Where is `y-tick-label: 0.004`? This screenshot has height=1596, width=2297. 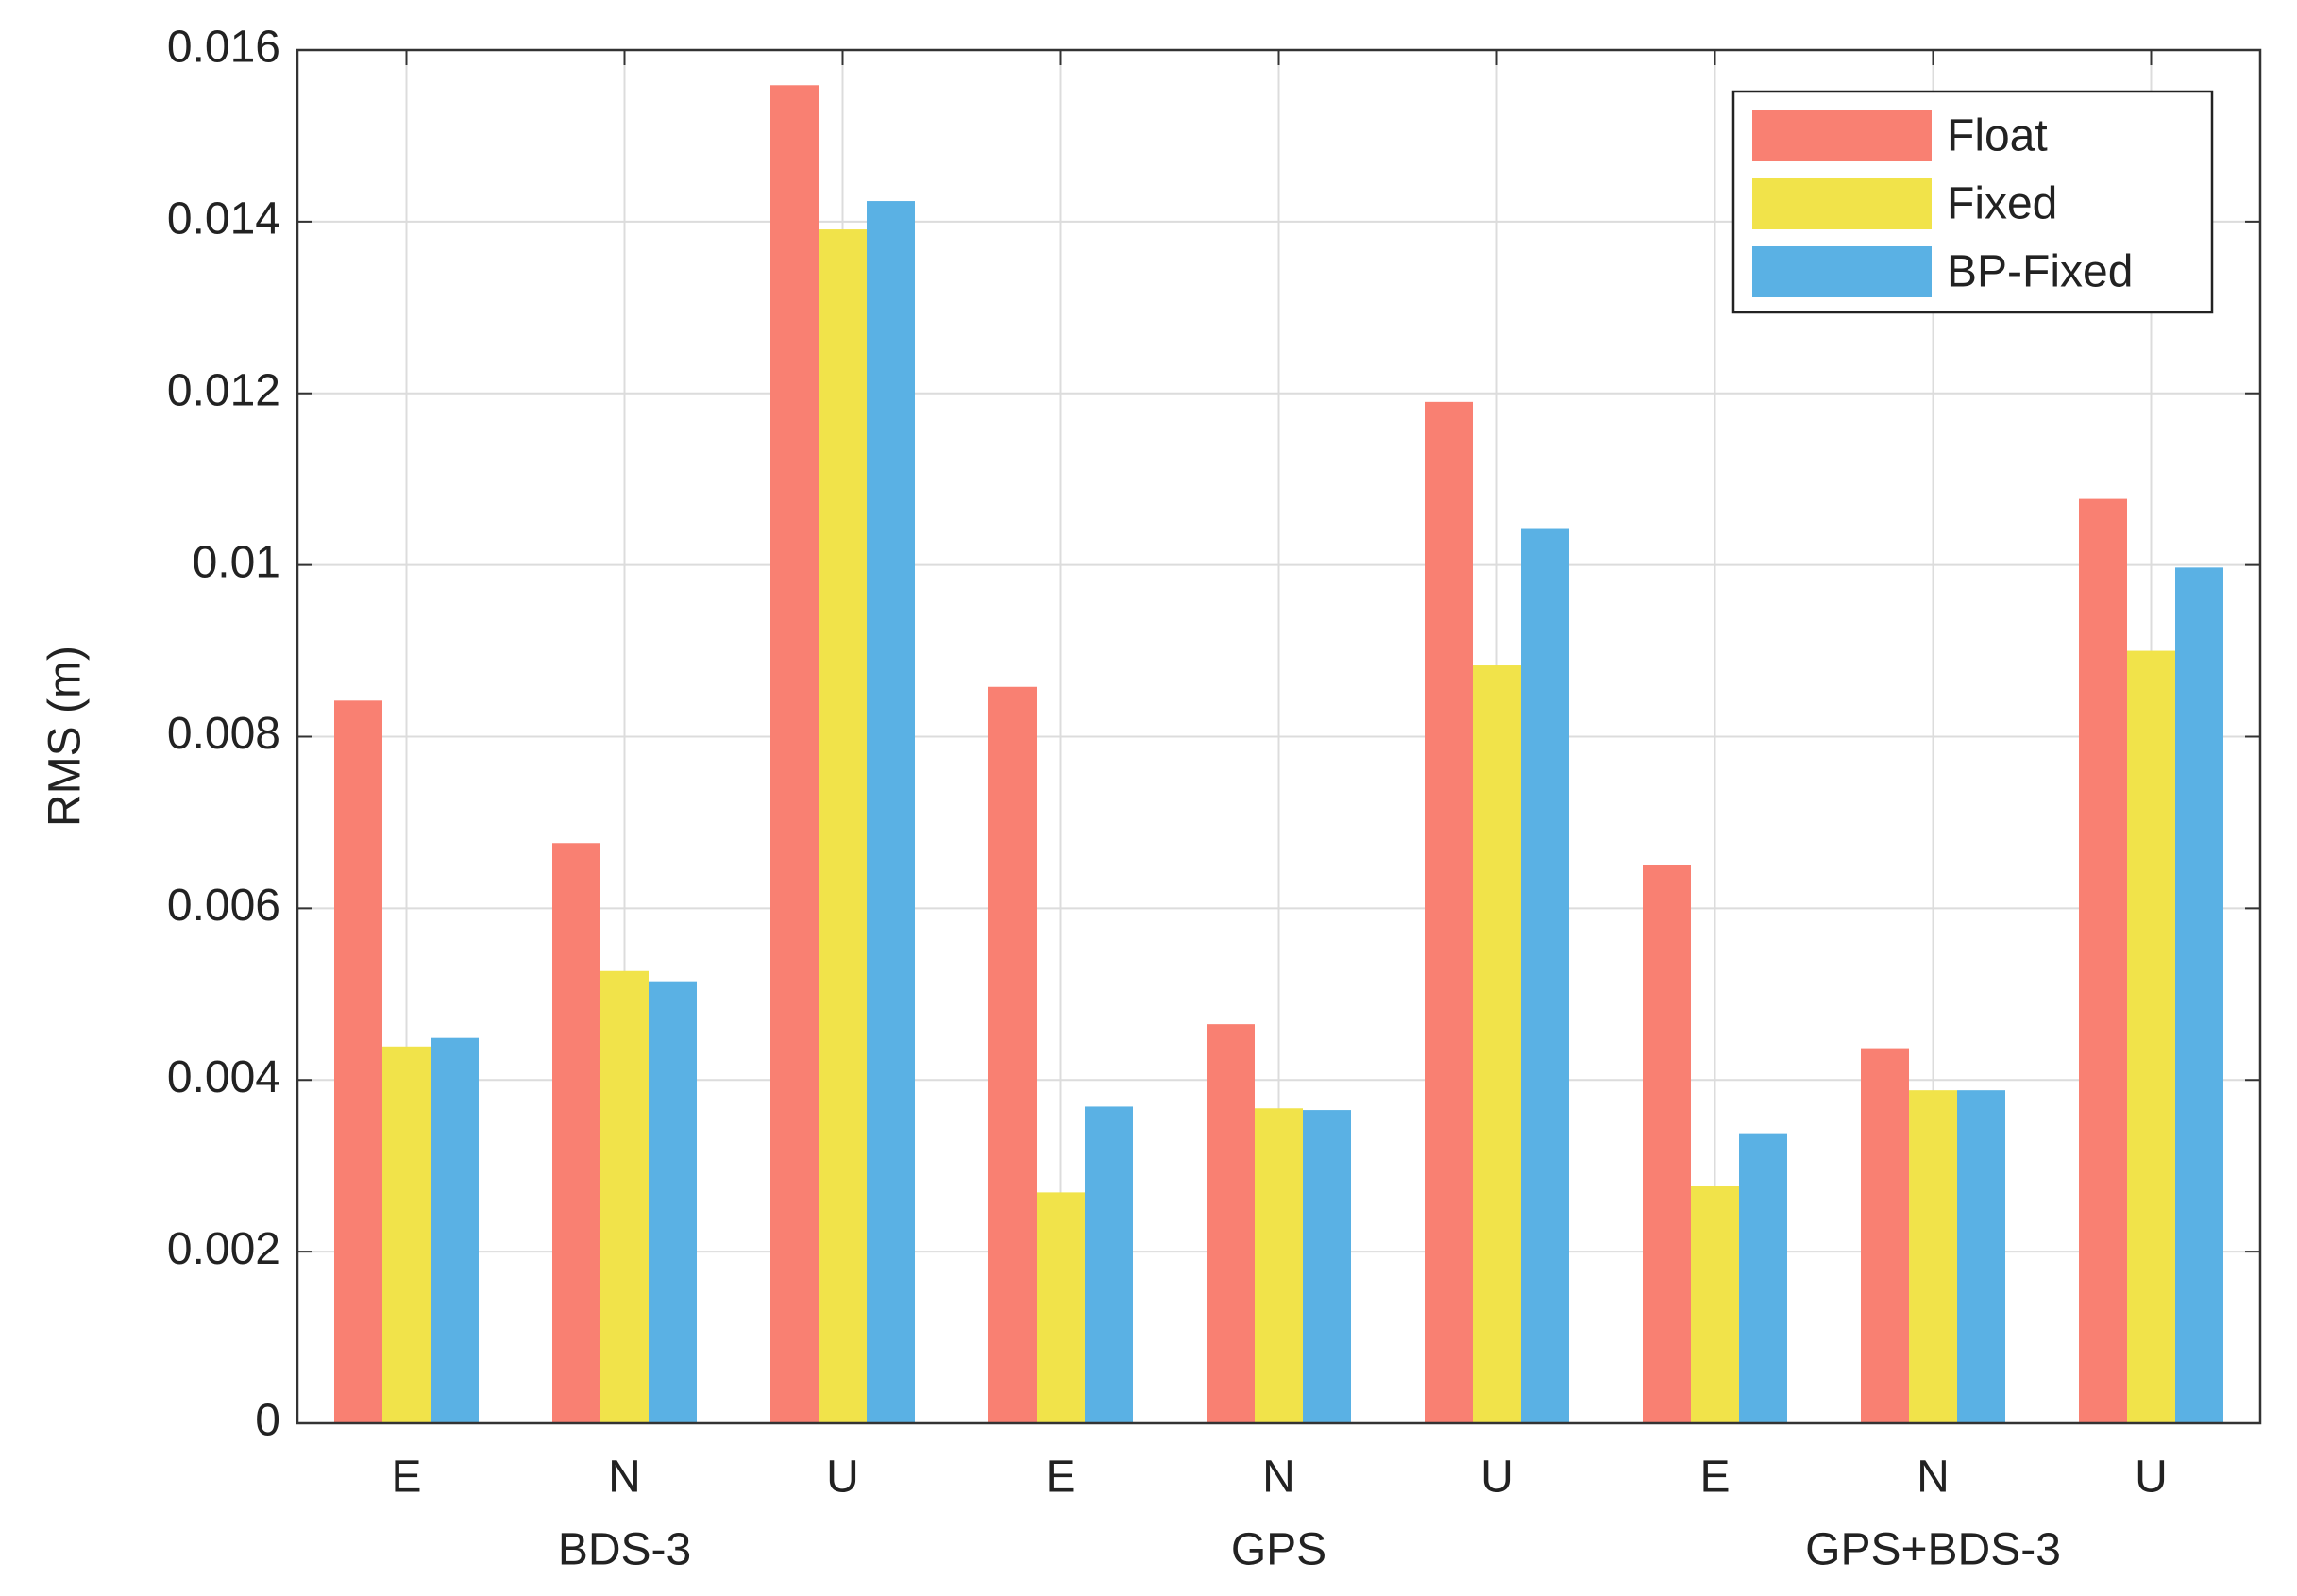
y-tick-label: 0.004 is located at coordinates (223, 1077).